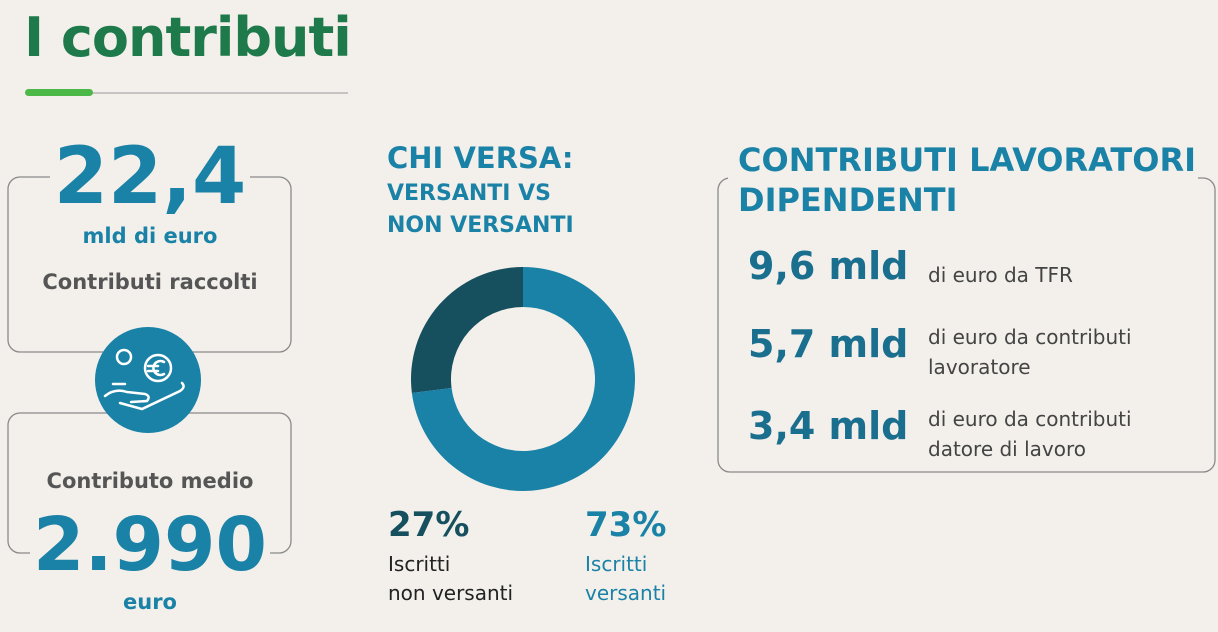 The height and width of the screenshot is (632, 1218). I want to click on amount: 5,7 mld, so click(828, 344).